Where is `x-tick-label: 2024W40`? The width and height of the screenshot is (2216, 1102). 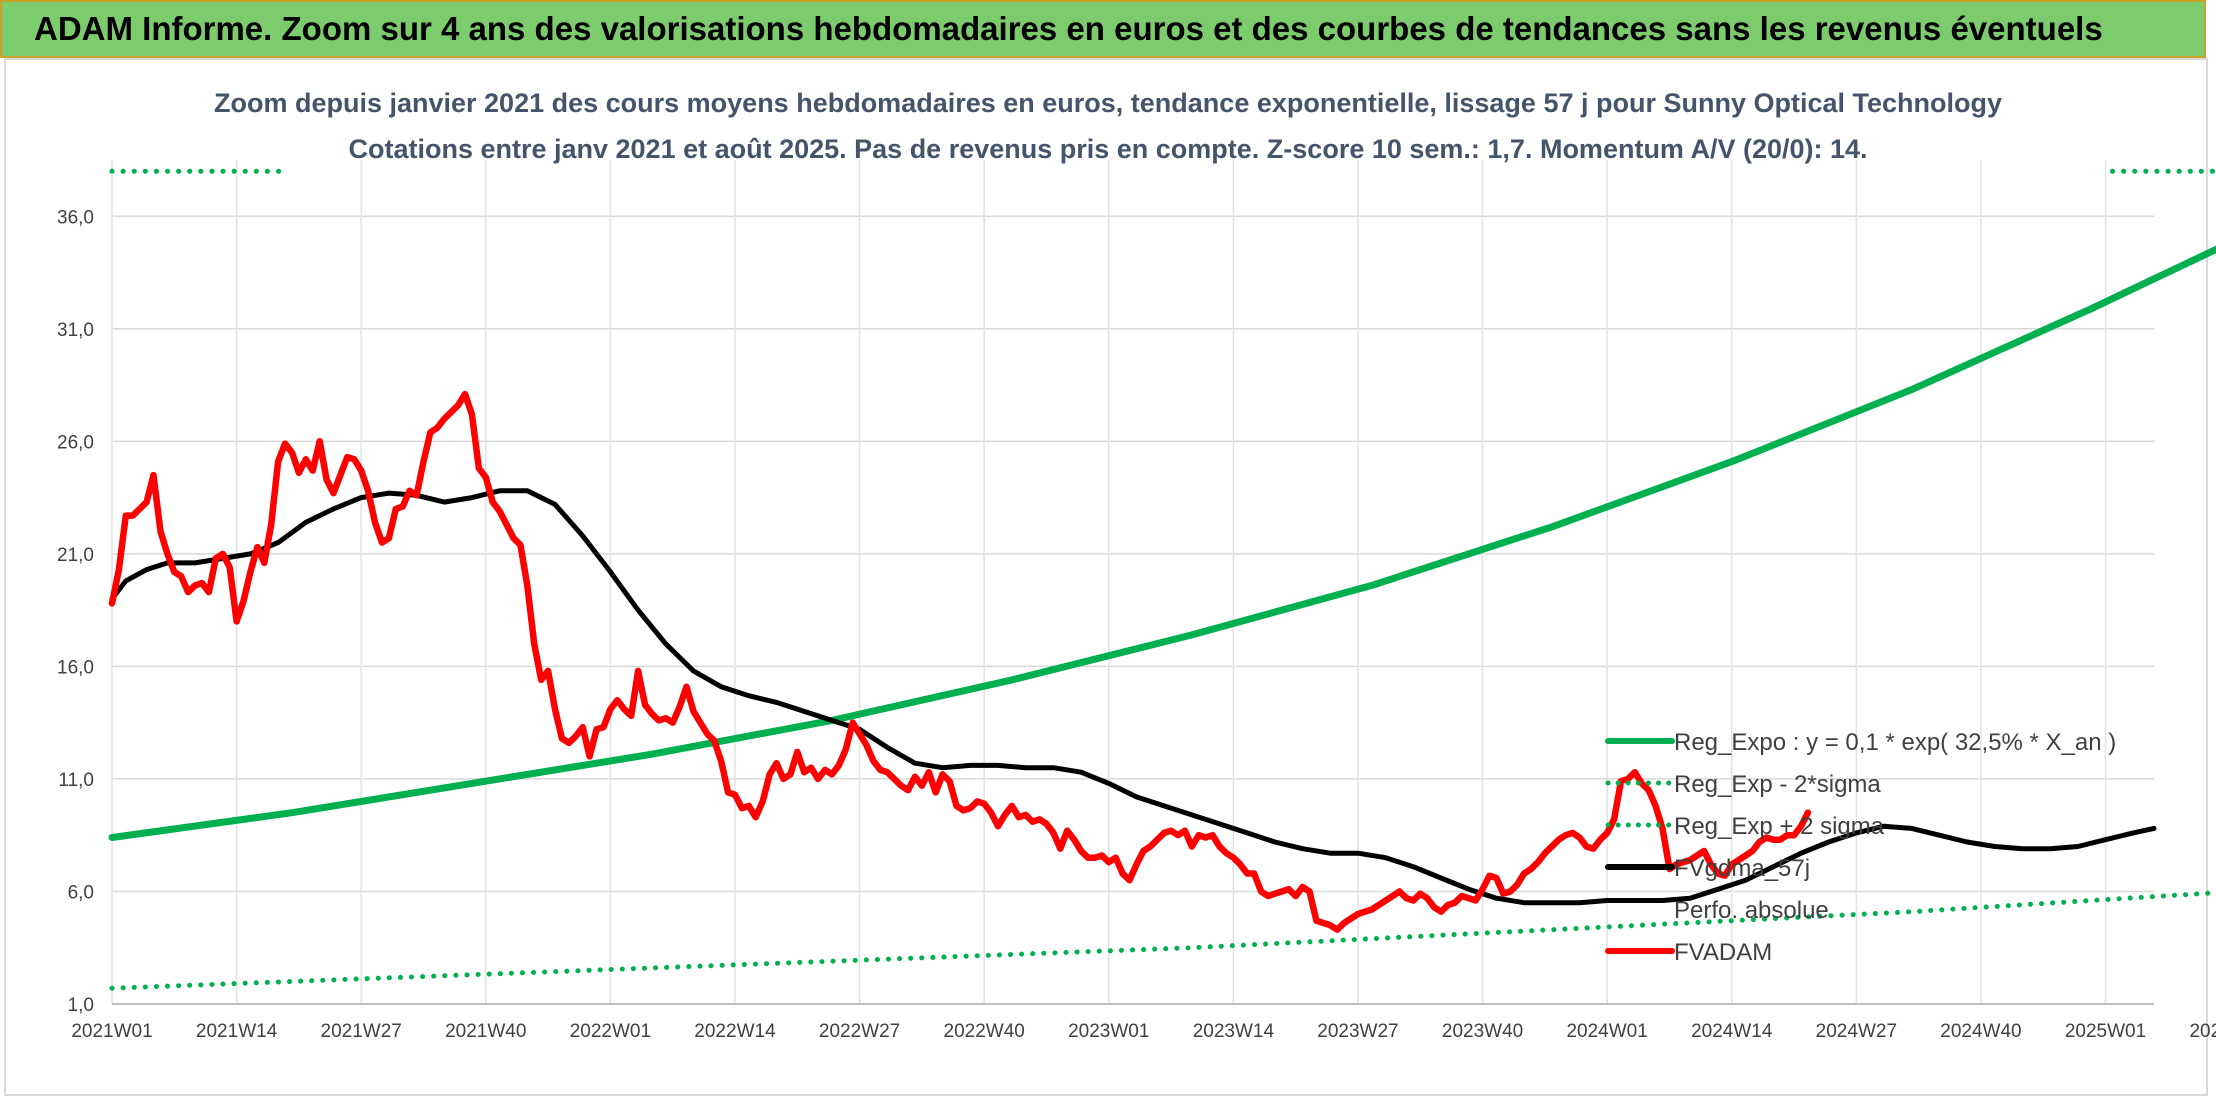
x-tick-label: 2024W40 is located at coordinates (1980, 1031).